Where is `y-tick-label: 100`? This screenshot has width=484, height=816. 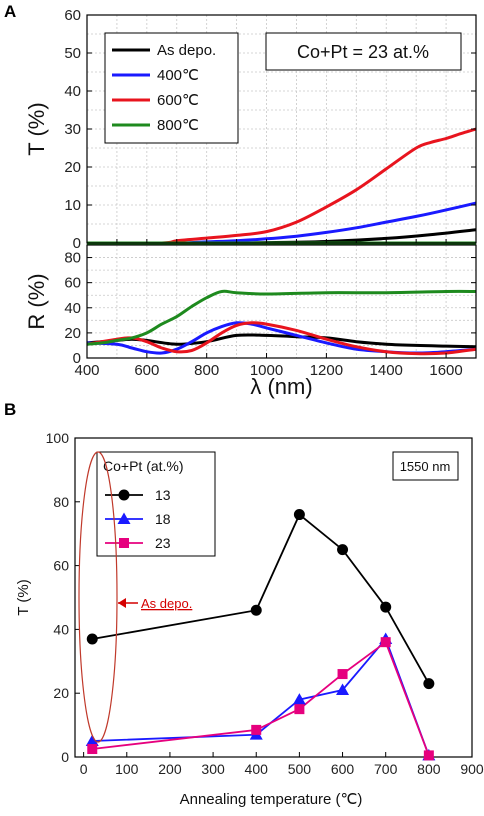 y-tick-label: 100 is located at coordinates (58, 438).